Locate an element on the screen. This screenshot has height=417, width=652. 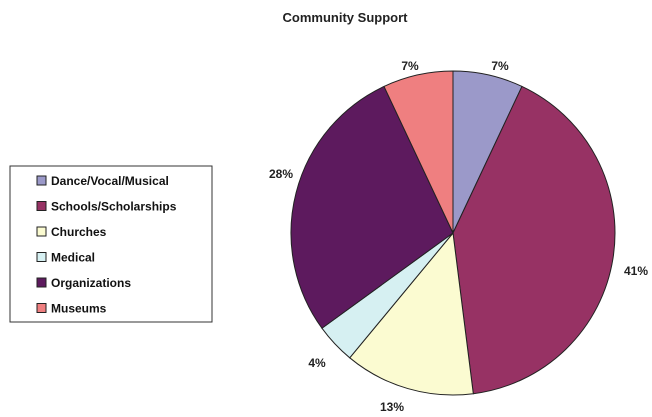
legend-swatch-organizations is located at coordinates (41, 282).